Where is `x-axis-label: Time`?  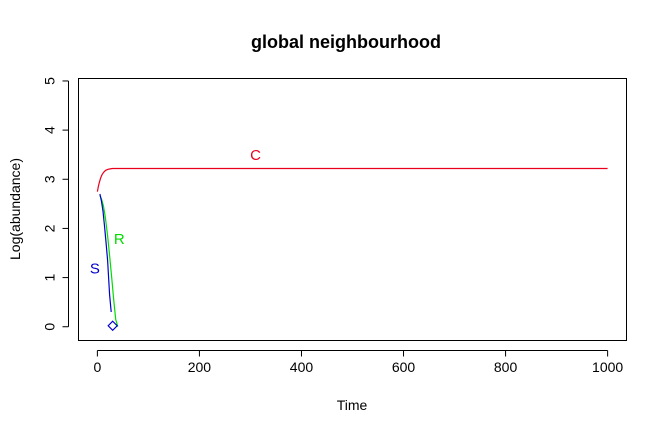 x-axis-label: Time is located at coordinates (352, 405).